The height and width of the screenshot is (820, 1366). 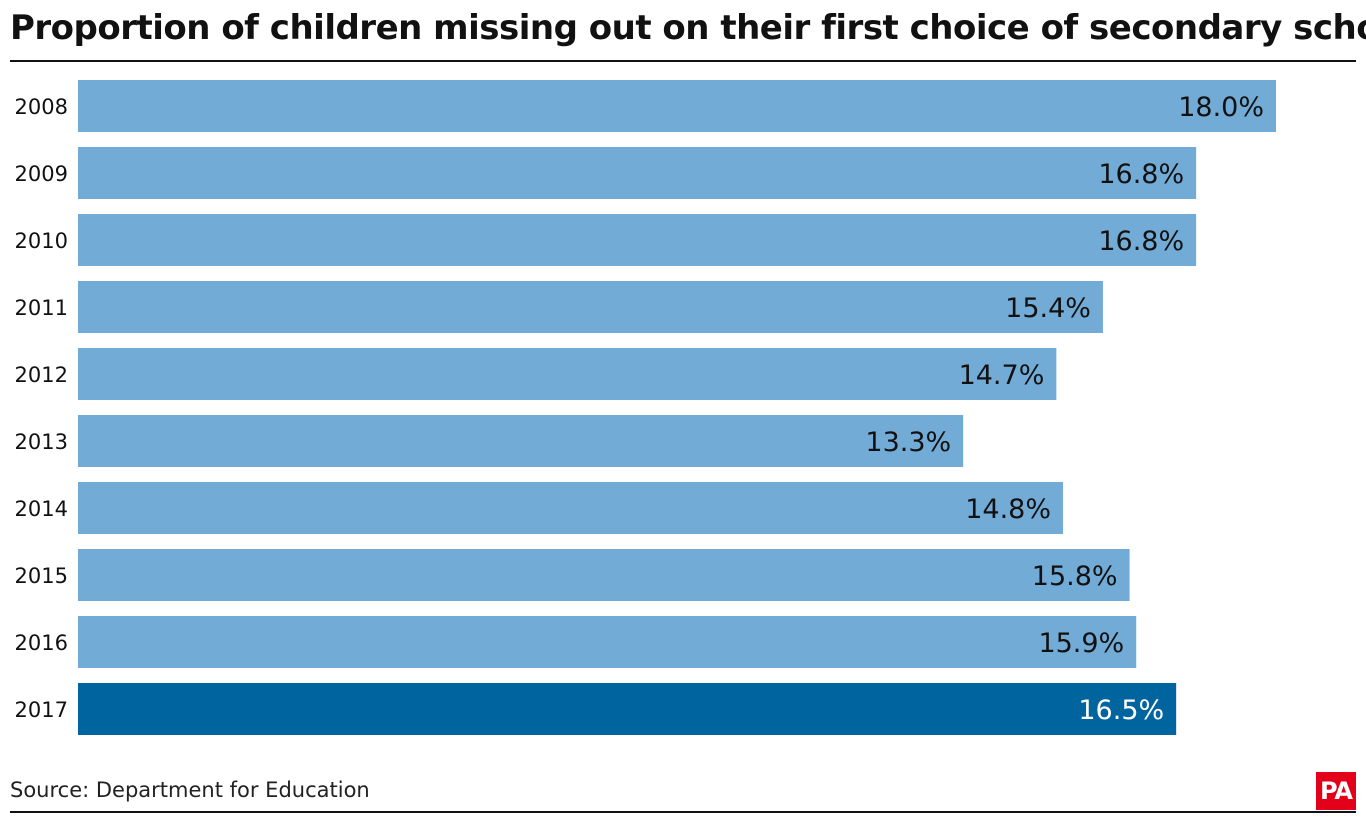 What do you see at coordinates (41, 107) in the screenshot?
I see `y-tick-label: 2008` at bounding box center [41, 107].